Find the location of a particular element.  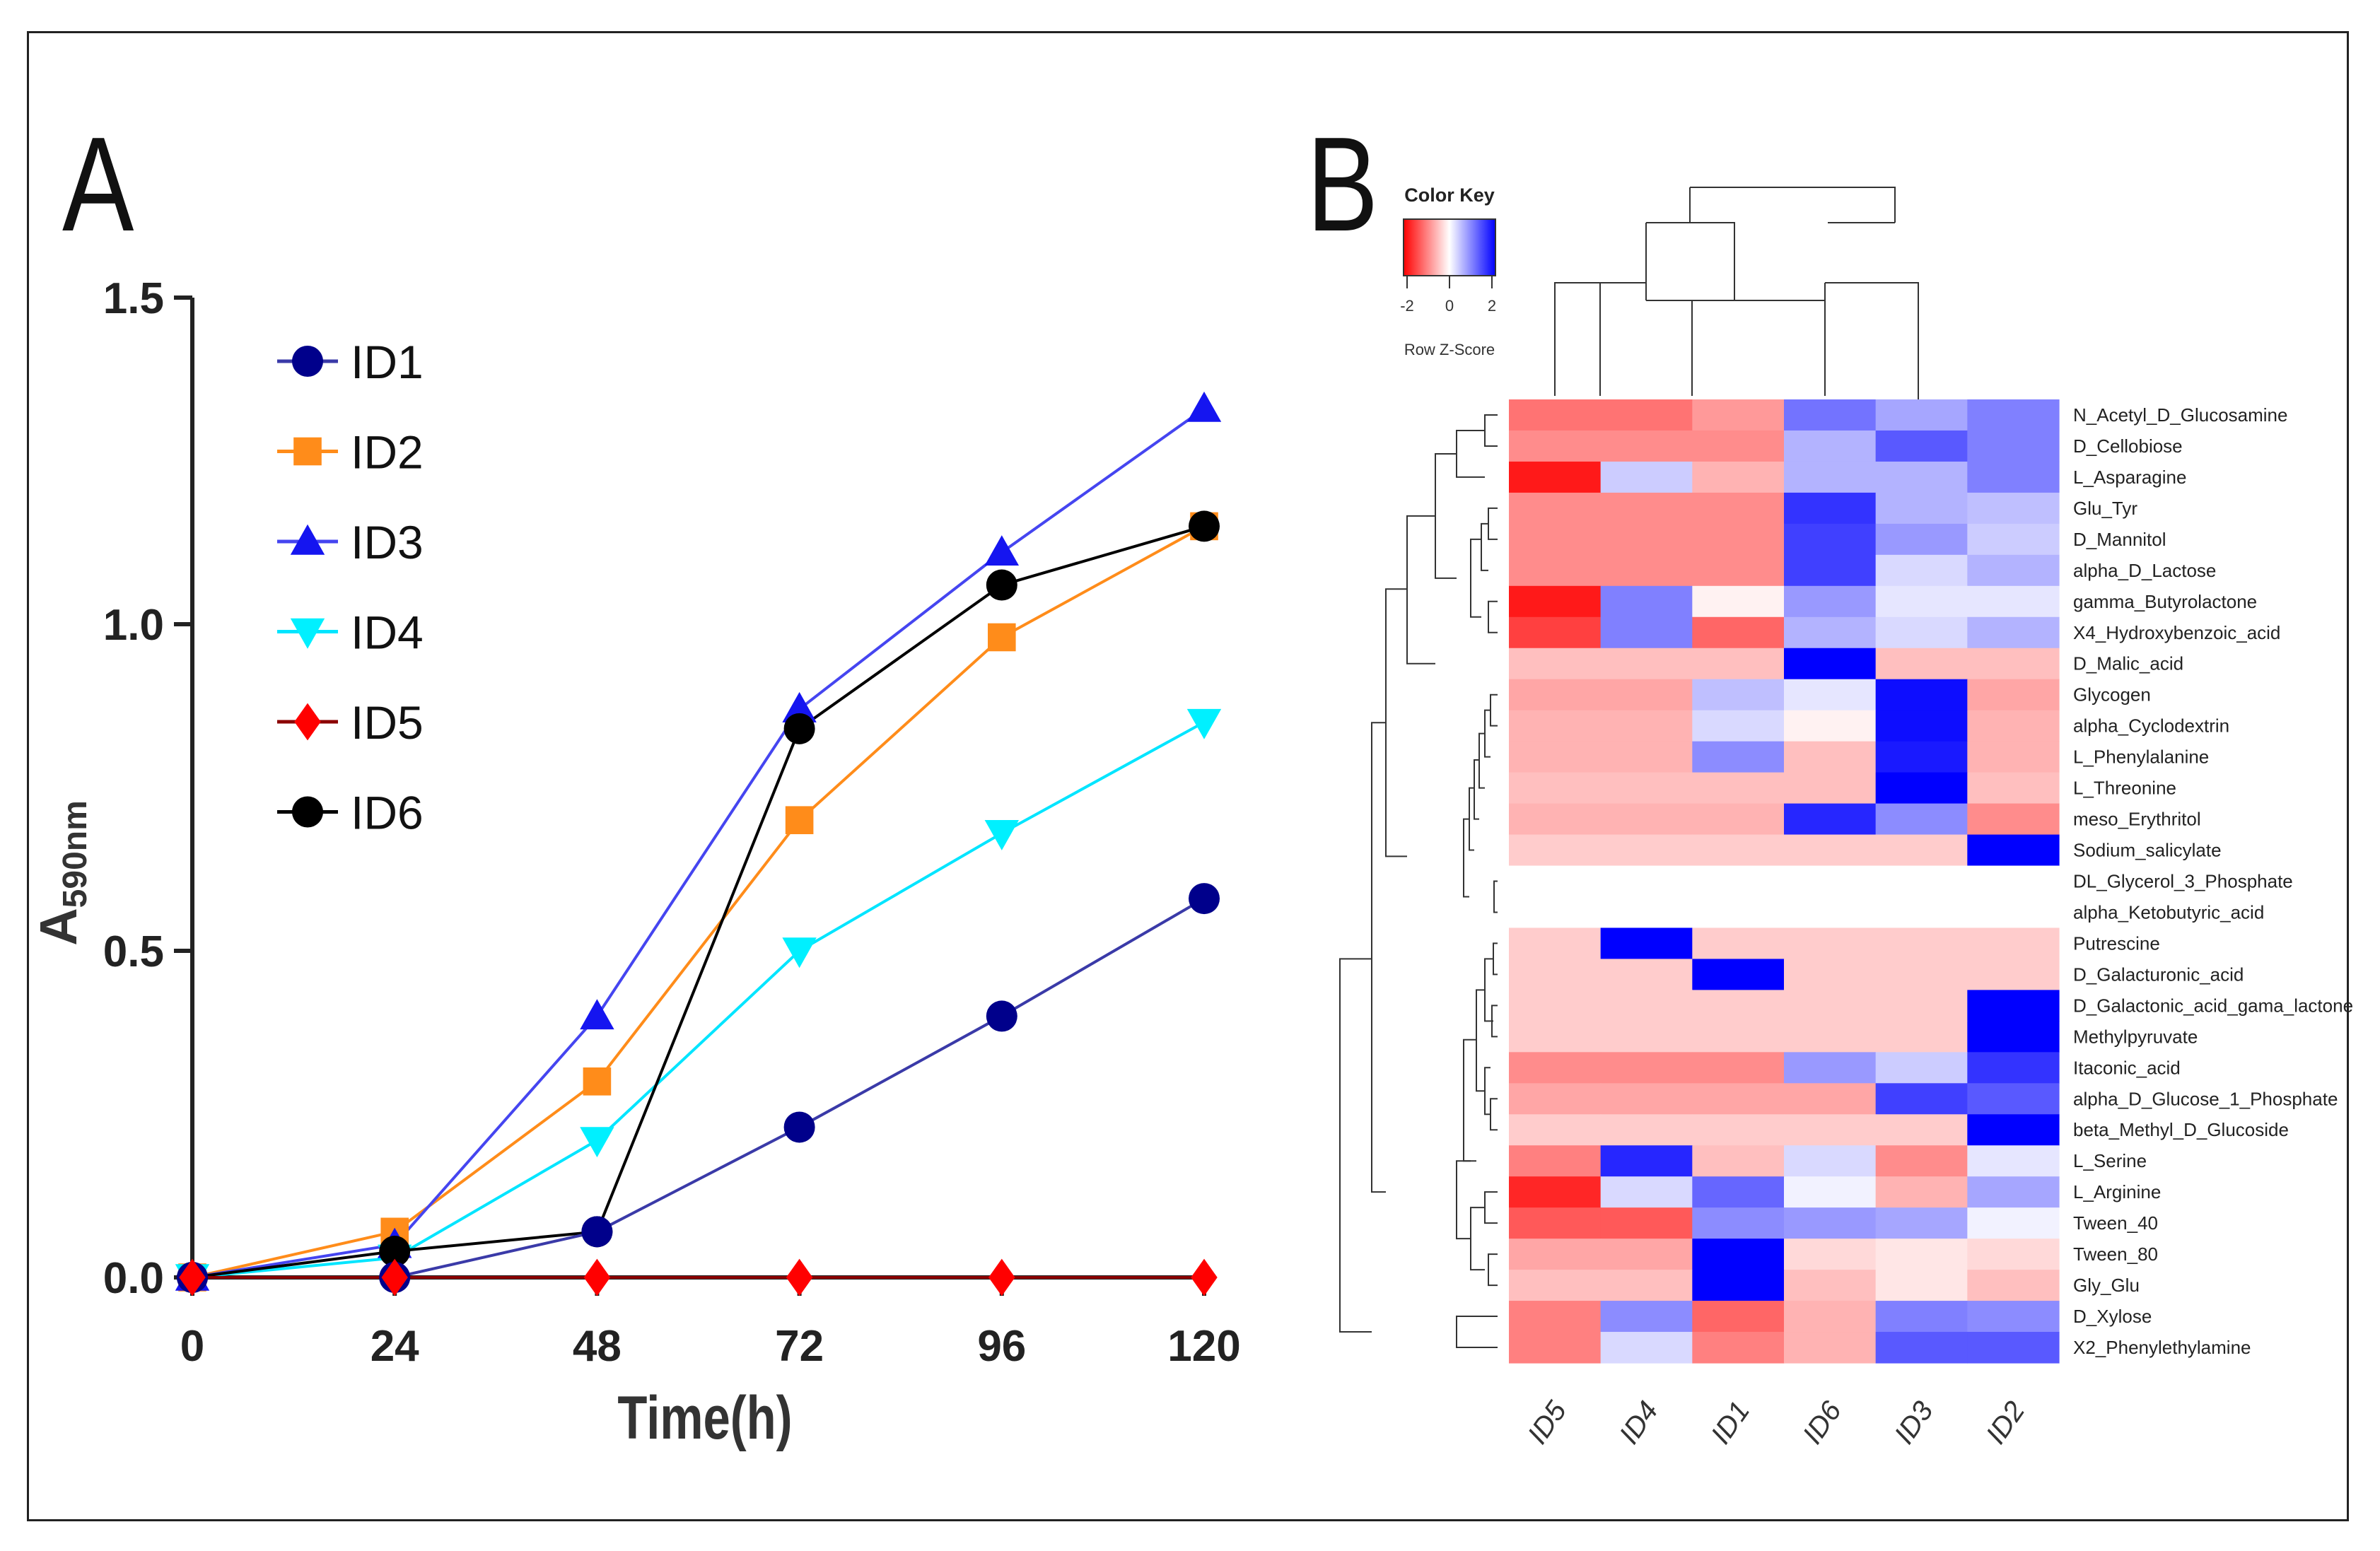

y-axis-title: A590nm is located at coordinates (61, 873).